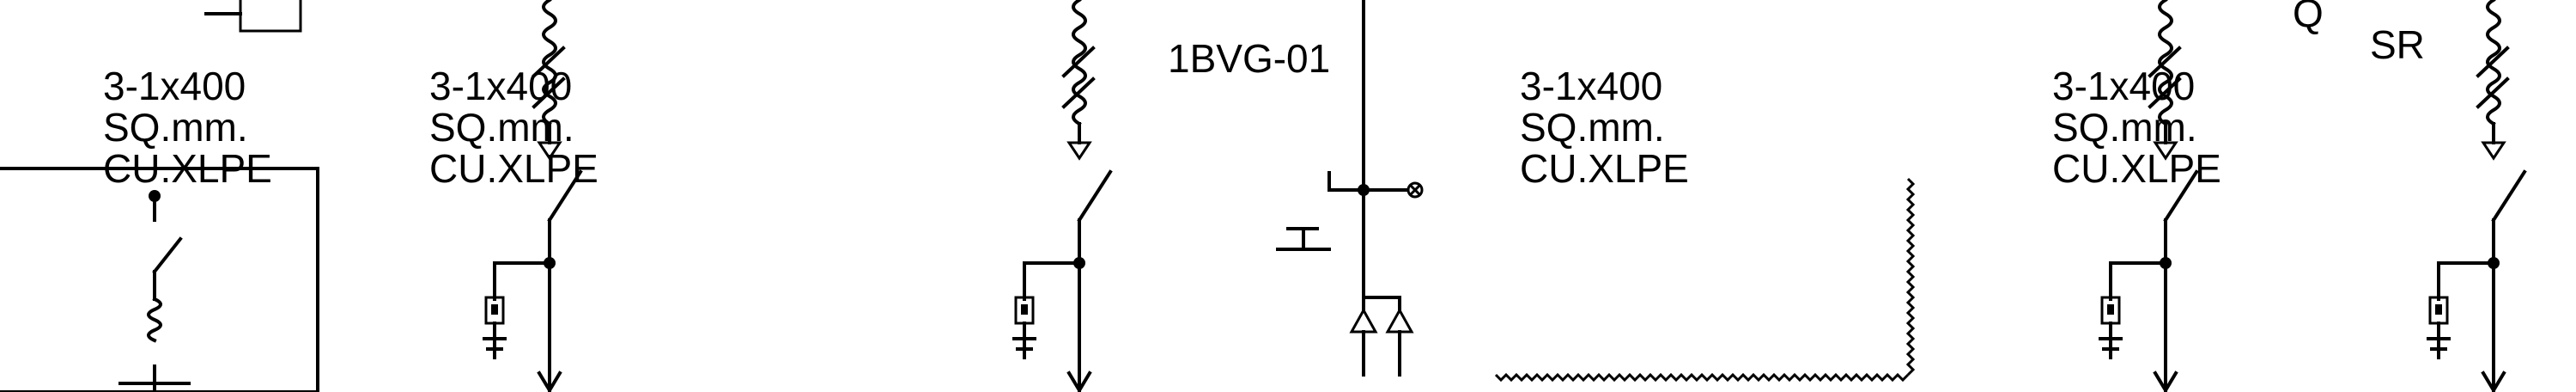 The image size is (2576, 392). I want to click on cable-size-f2: 3-1x400, so click(501, 86).